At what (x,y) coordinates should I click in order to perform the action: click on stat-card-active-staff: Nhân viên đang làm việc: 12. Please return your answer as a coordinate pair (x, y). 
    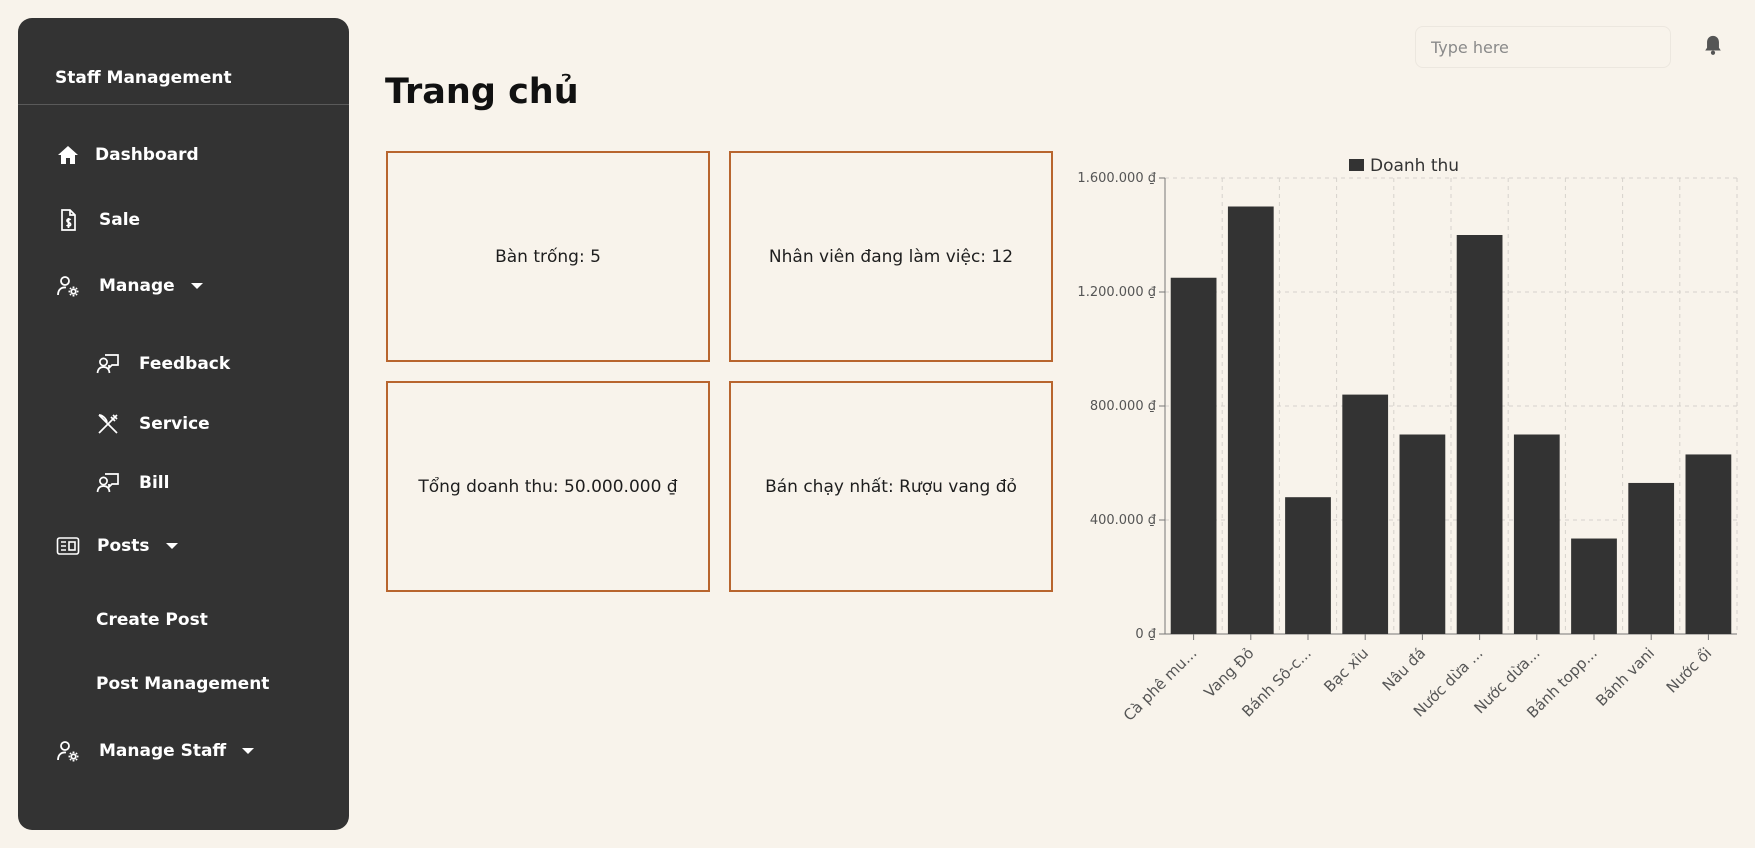
    Looking at the image, I should click on (891, 256).